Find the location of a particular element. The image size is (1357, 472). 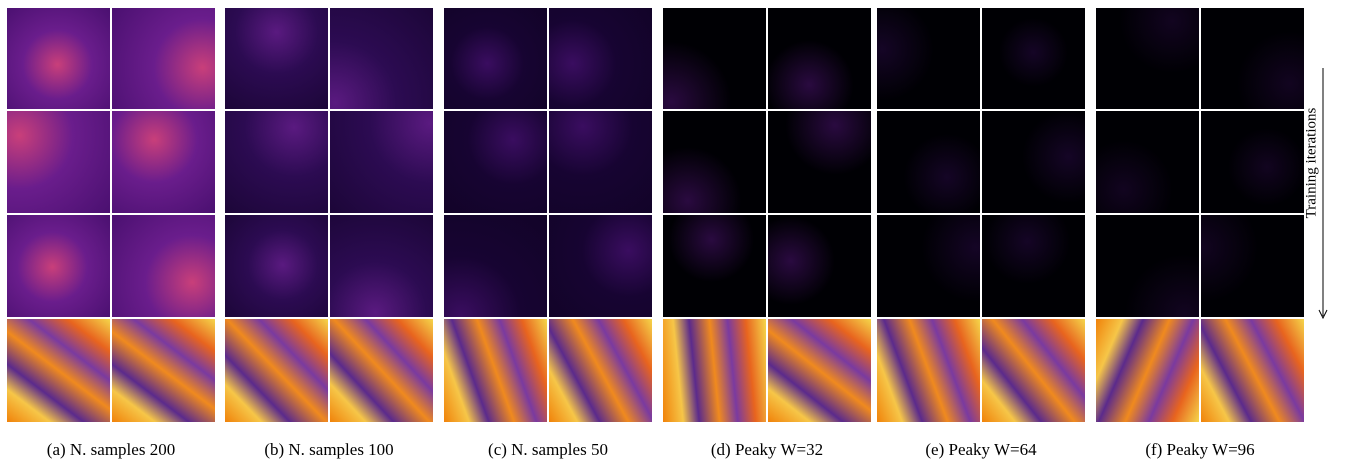

caption: (f) Peaky W=96 is located at coordinates (1200, 449).